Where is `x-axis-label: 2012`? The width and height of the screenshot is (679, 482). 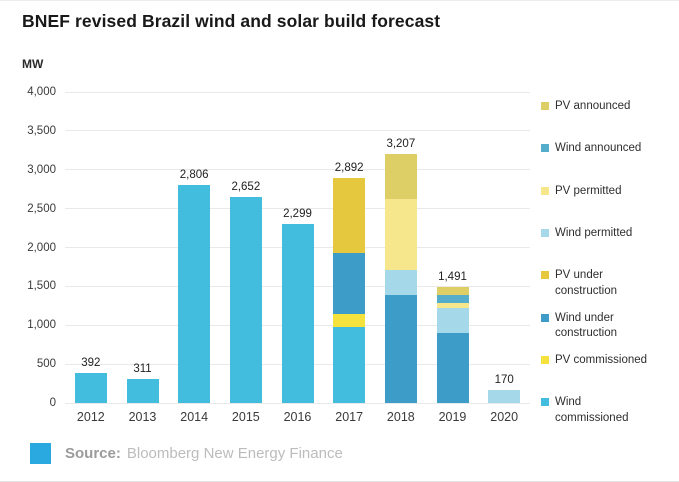
x-axis-label: 2012 is located at coordinates (90, 417).